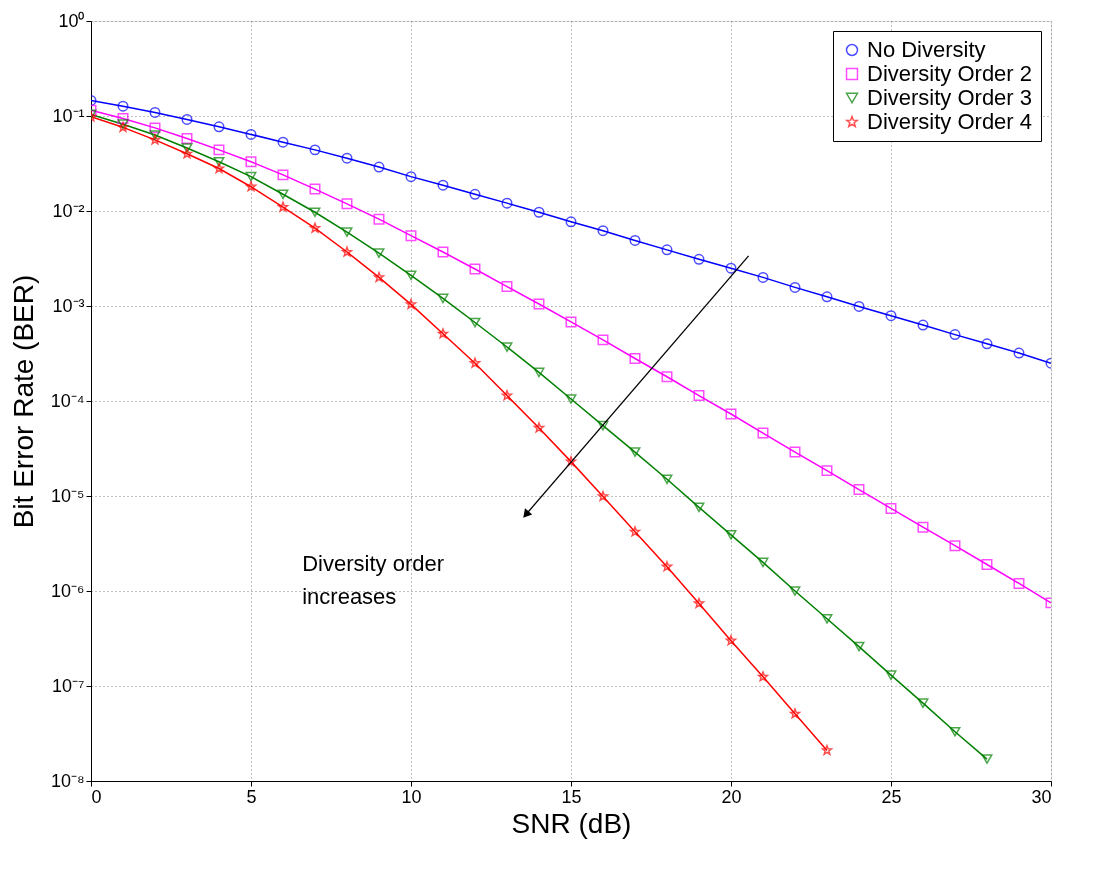 This screenshot has height=884, width=1106. Describe the element at coordinates (373, 580) in the screenshot. I see `annotation: Diversity order increases` at that location.